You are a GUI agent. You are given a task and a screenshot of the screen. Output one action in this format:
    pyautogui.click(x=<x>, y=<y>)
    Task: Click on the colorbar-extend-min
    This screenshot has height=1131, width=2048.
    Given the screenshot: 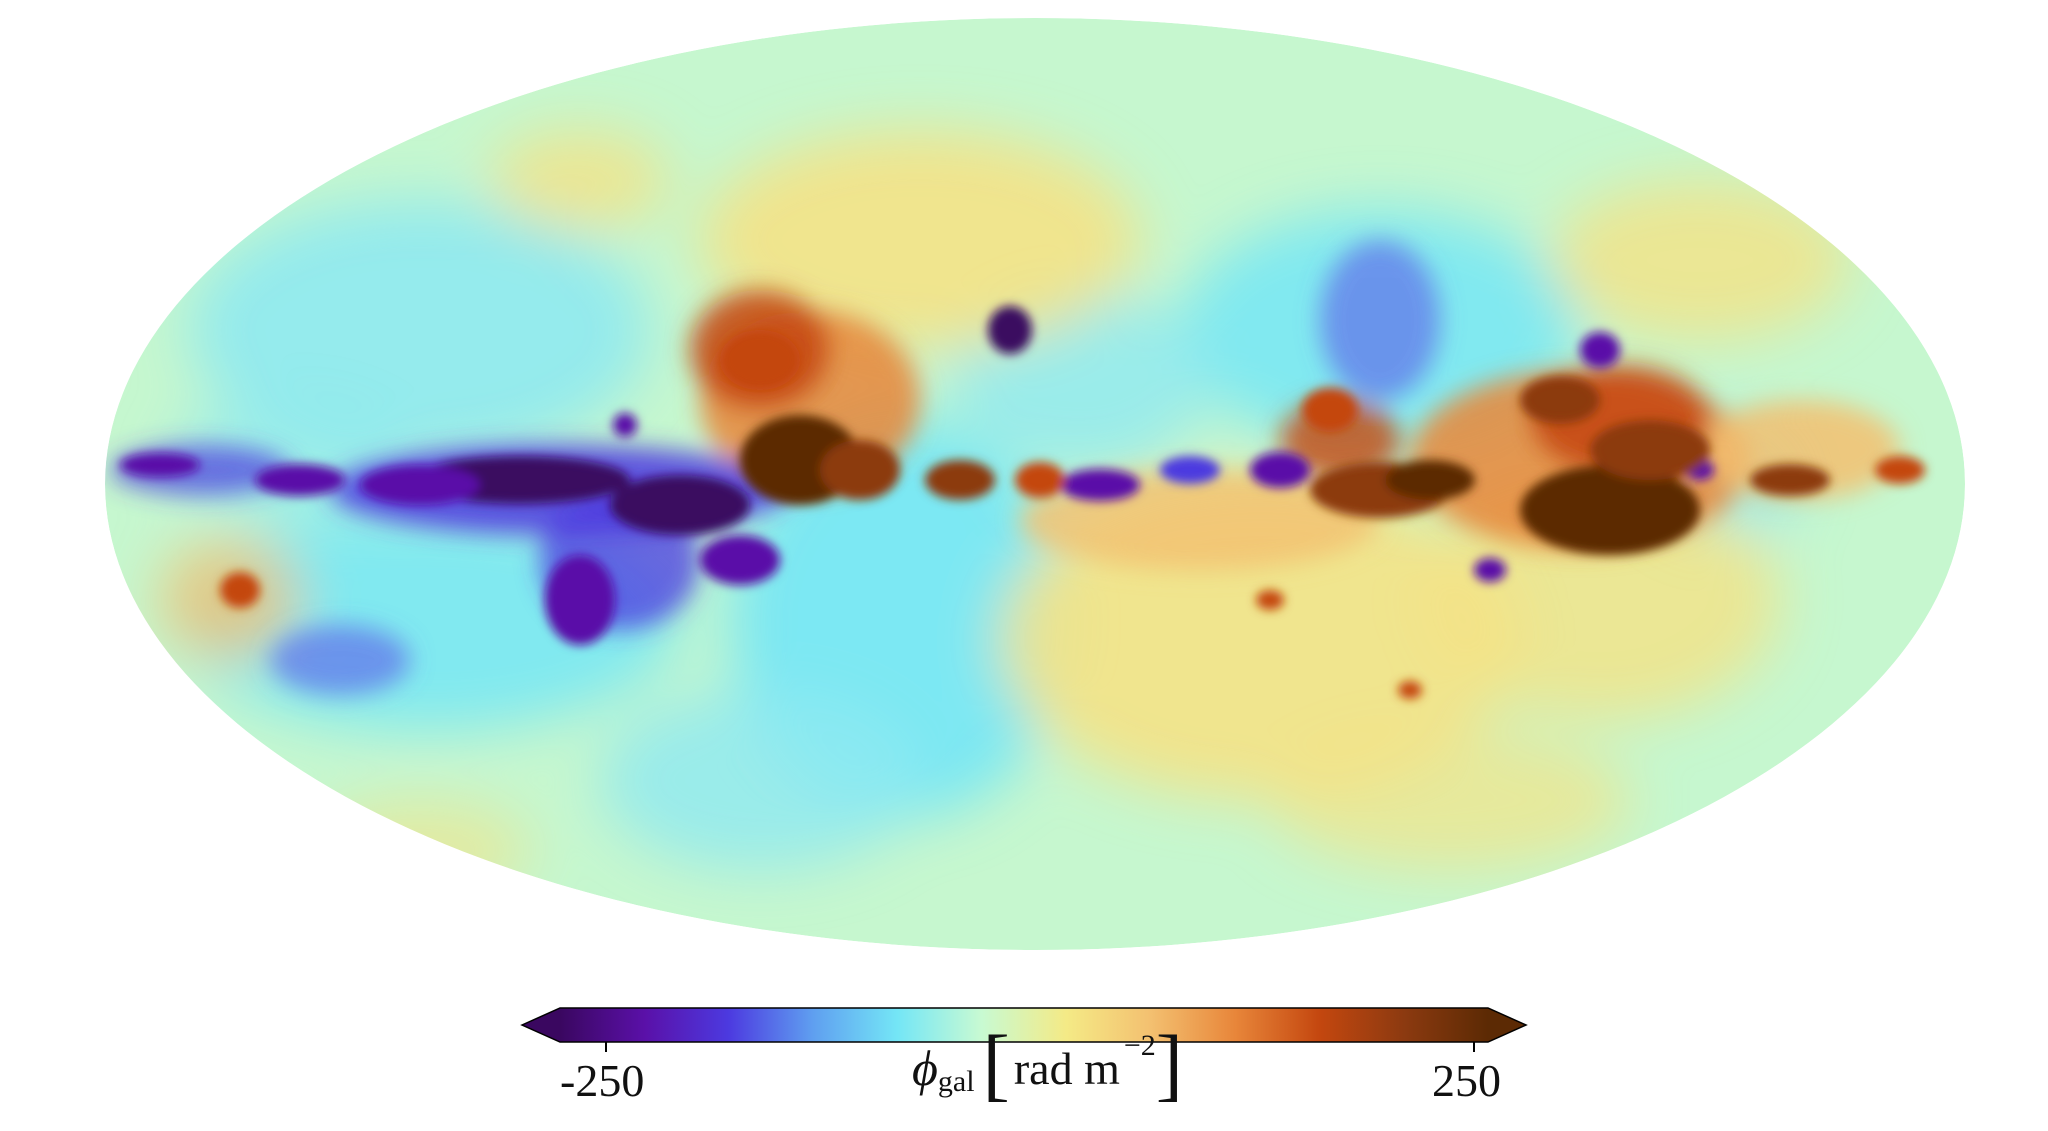 What is the action you would take?
    pyautogui.click(x=541, y=1025)
    